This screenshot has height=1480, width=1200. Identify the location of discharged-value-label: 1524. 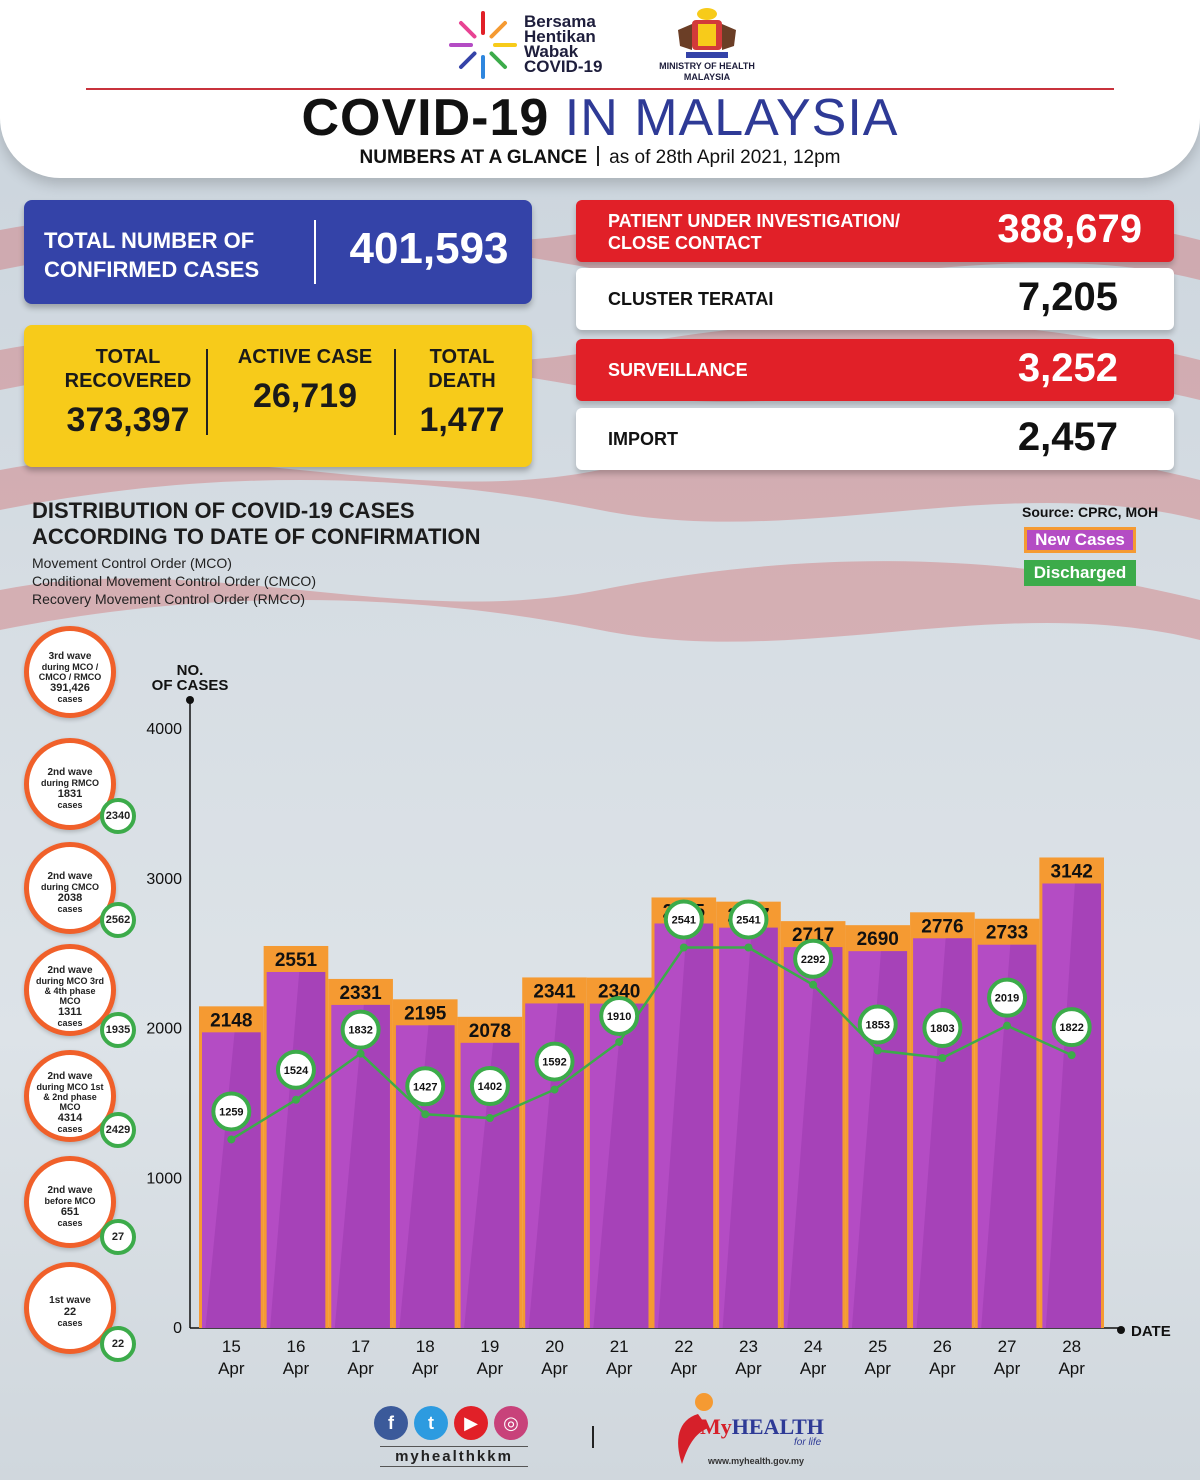
(296, 1071).